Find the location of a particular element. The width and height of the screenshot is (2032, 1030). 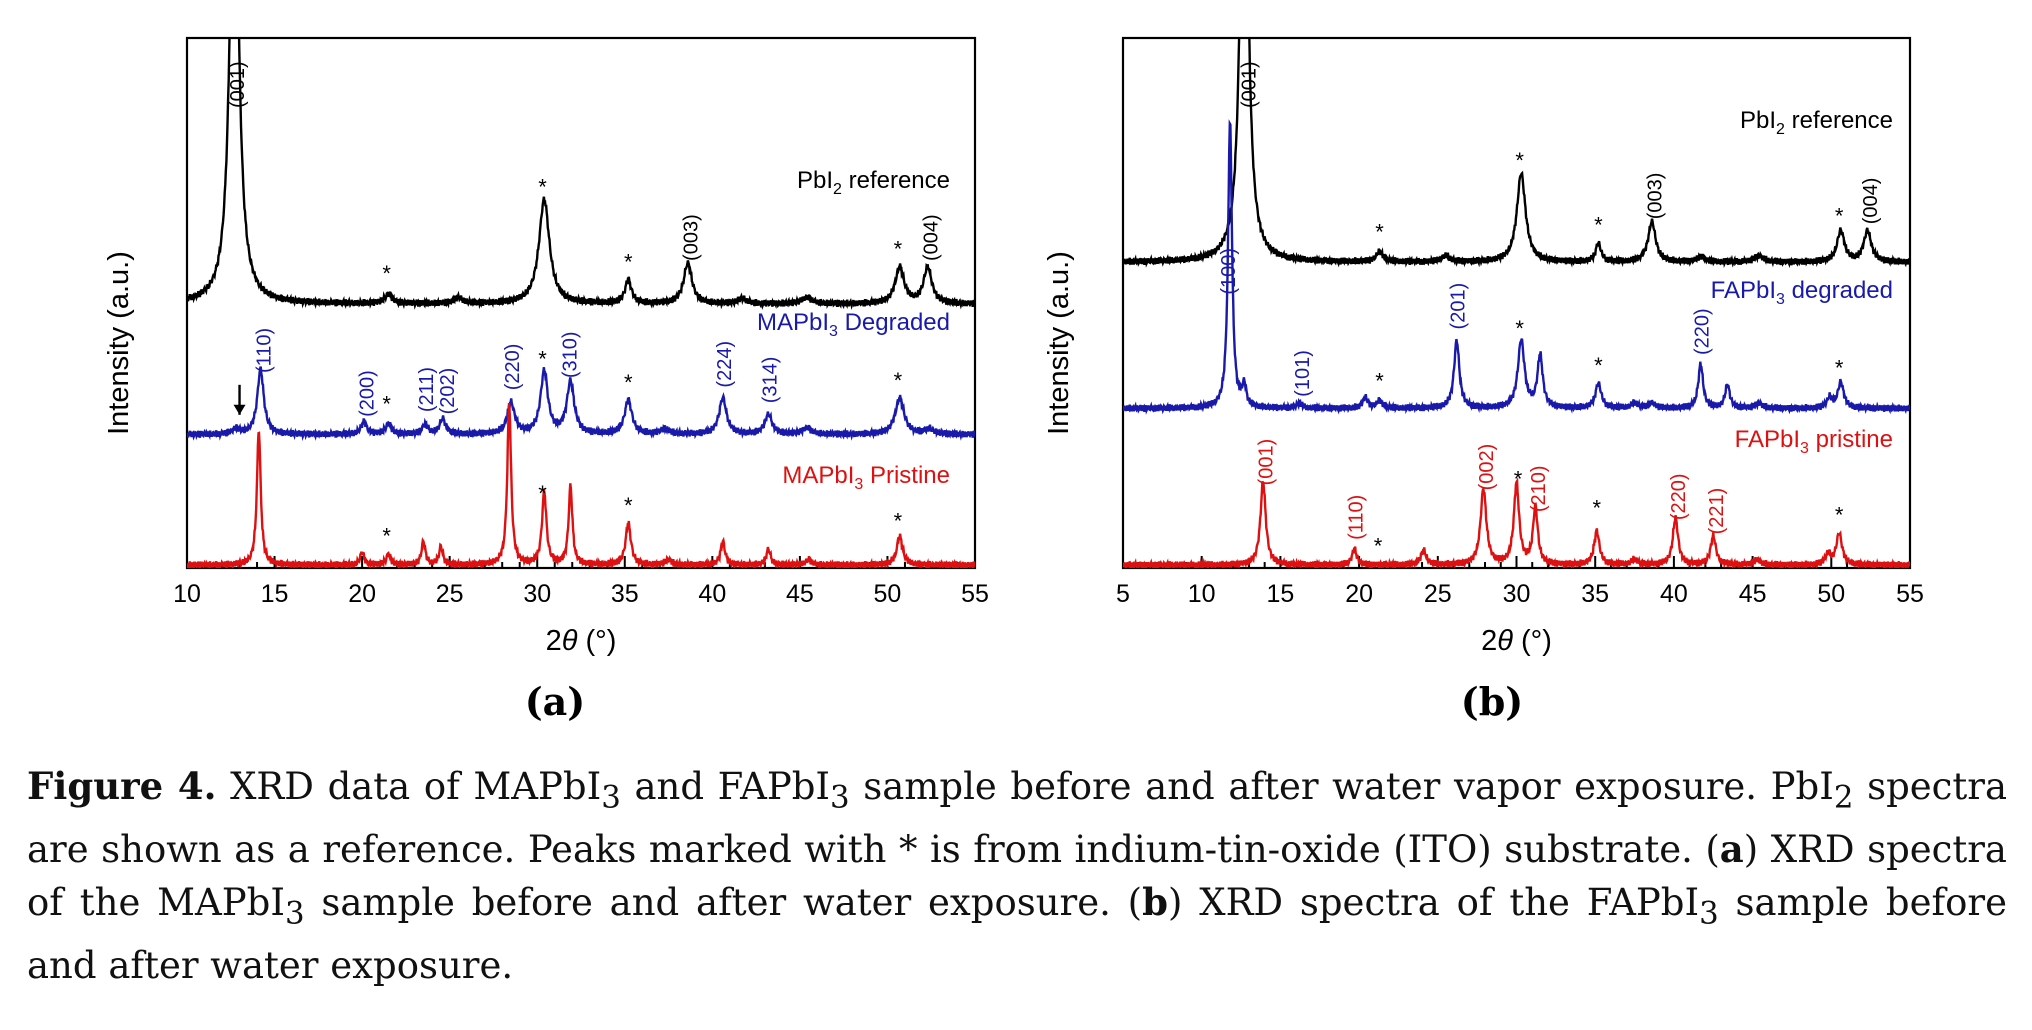

series-line is located at coordinates (581, 174).